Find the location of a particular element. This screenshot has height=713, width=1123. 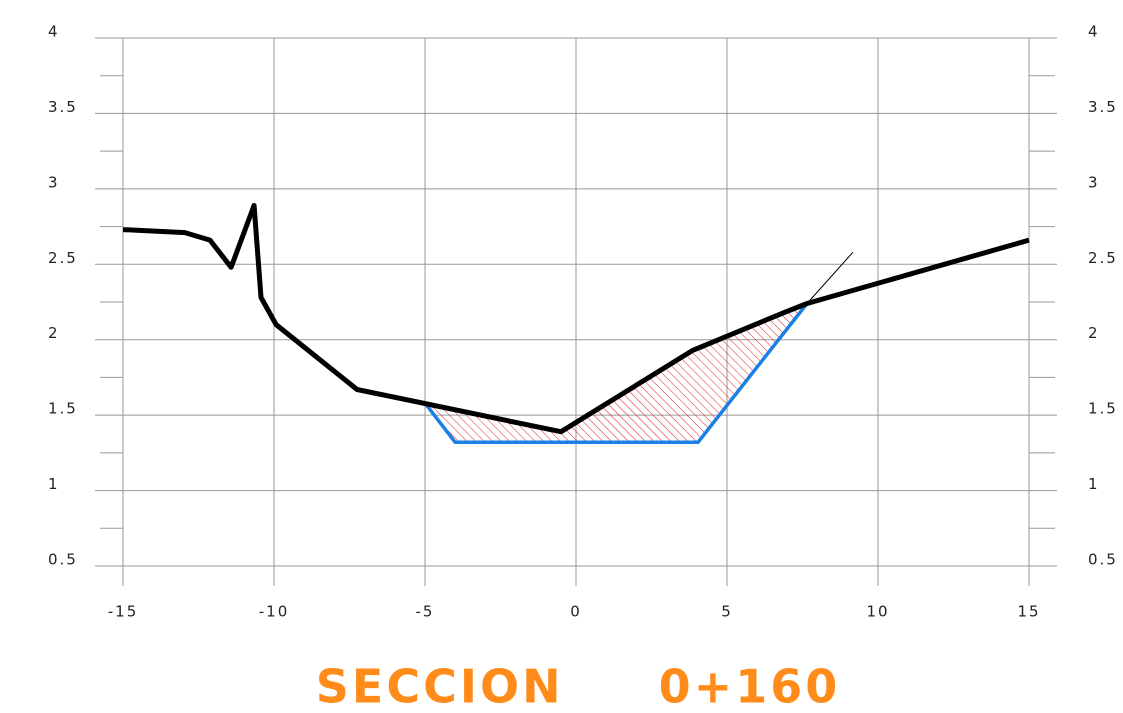

y-tick-label-right: 3.5 is located at coordinates (1103, 107).